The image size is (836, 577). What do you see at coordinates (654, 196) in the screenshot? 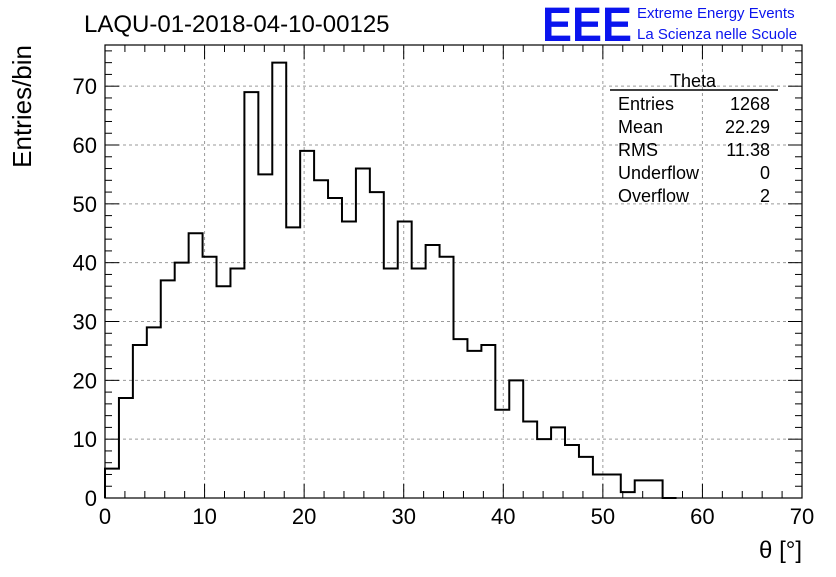
I see `stats-label: Overflow` at bounding box center [654, 196].